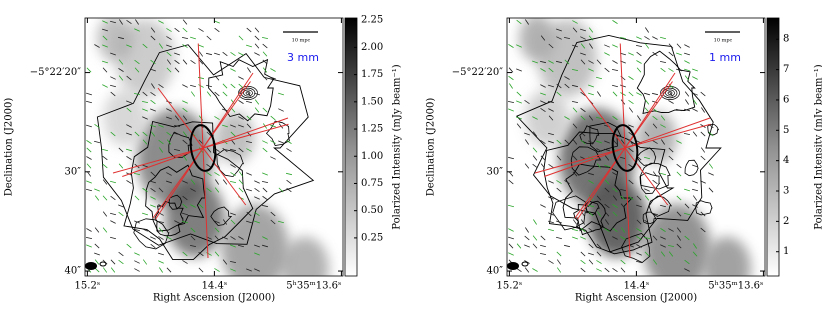  Describe the element at coordinates (495, 171) in the screenshot. I see `y-tick-label: 30″` at that location.